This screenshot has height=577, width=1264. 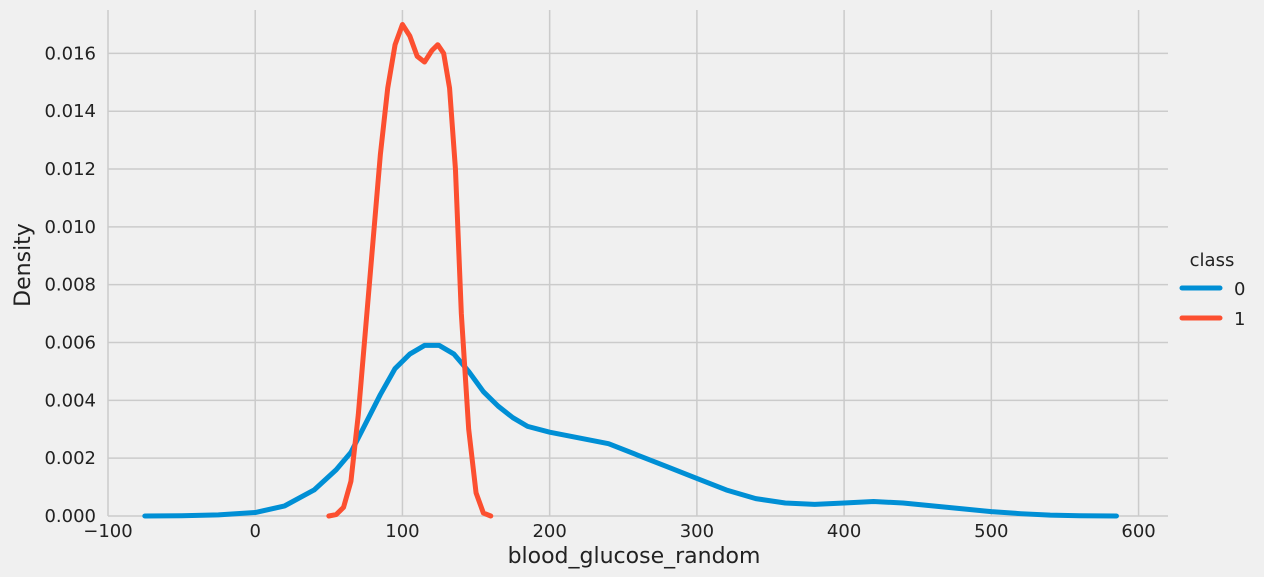 I want to click on y-tick-label: 0.010, so click(x=70, y=227).